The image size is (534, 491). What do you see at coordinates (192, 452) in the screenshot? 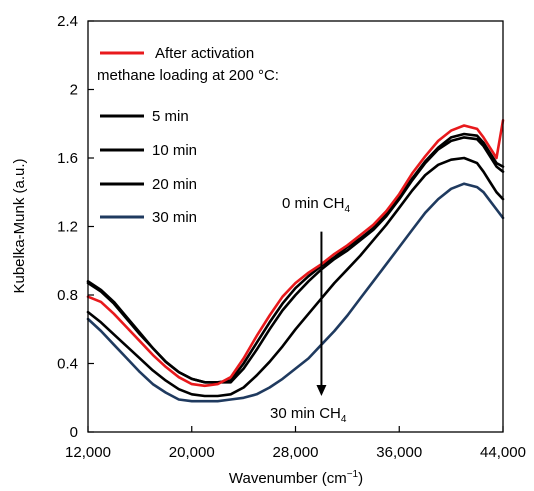
I see `x-tick-label: 20,000` at bounding box center [192, 452].